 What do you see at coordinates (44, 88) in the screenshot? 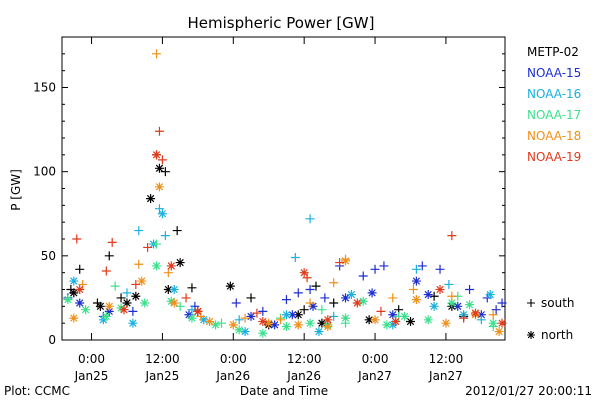
I see `y-tick-label: 150` at bounding box center [44, 88].